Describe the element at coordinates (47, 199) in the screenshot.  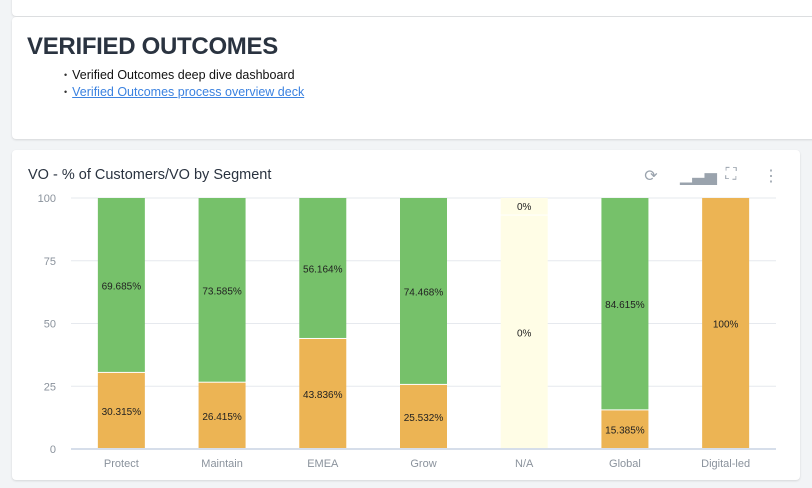
I see `y-tick-label: 100` at that location.